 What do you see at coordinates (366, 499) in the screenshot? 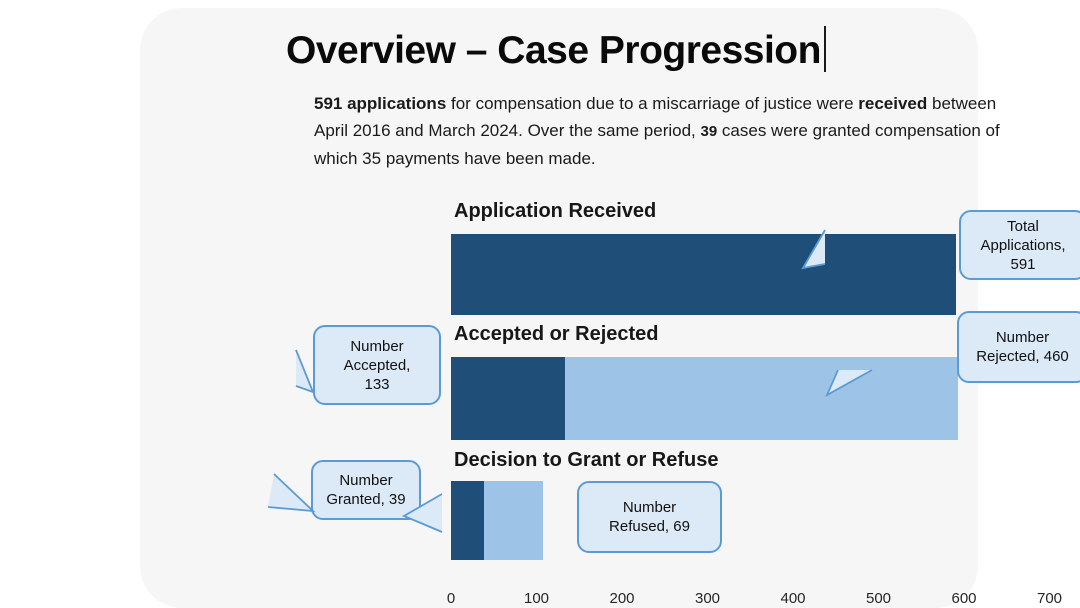
I see `callout-line: Granted, 39` at bounding box center [366, 499].